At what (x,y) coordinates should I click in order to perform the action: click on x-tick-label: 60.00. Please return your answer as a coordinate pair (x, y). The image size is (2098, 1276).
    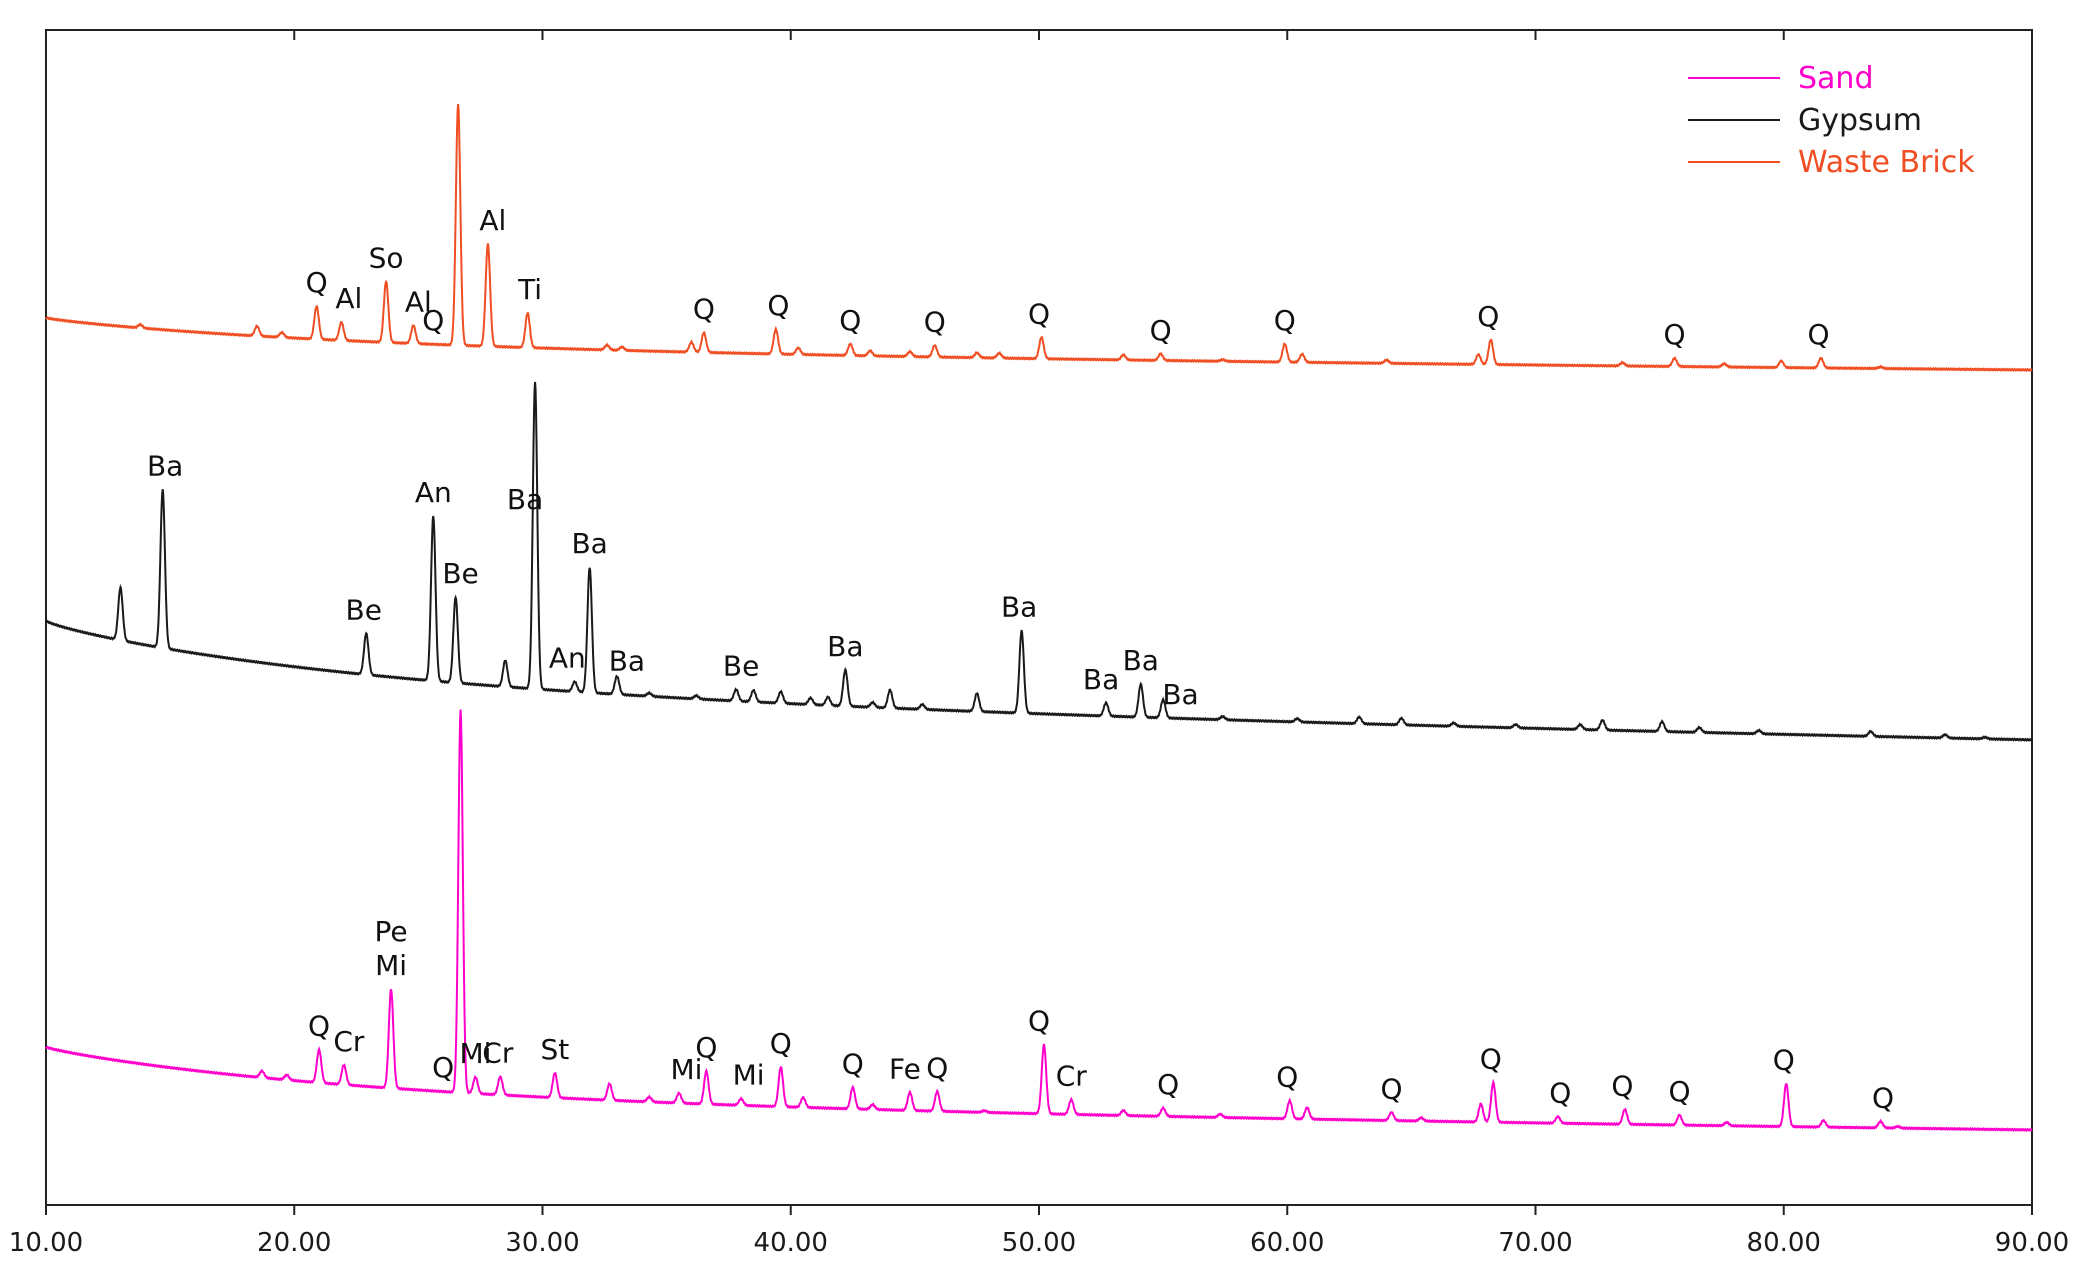
    Looking at the image, I should click on (1287, 1243).